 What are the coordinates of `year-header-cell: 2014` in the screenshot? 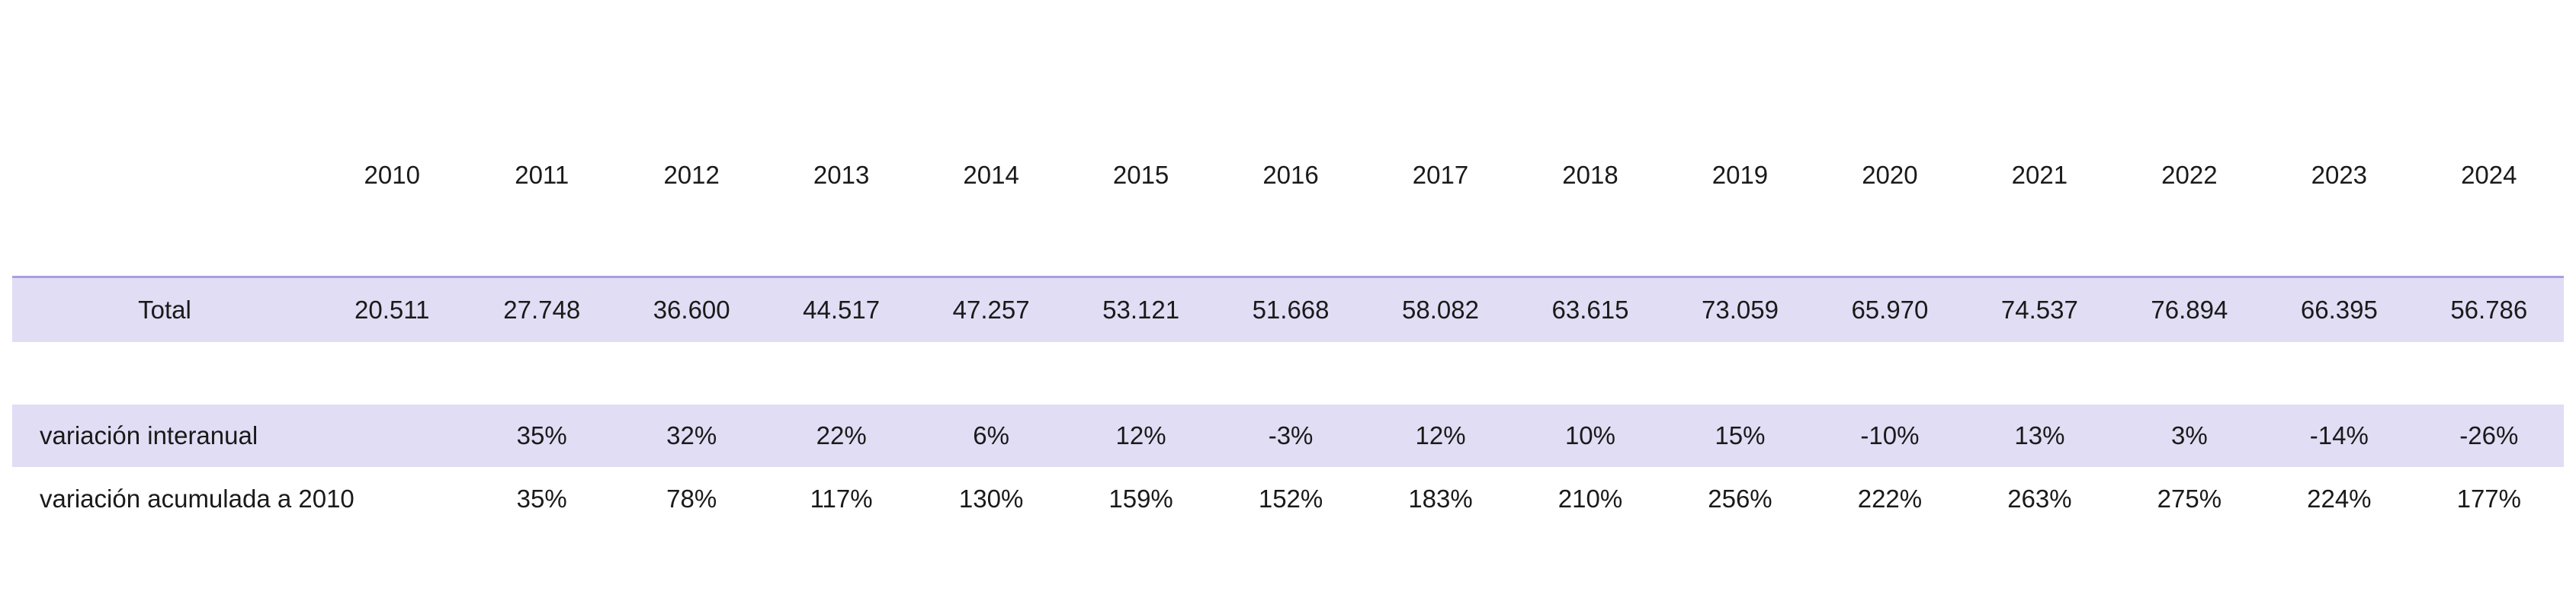 It's located at (991, 175).